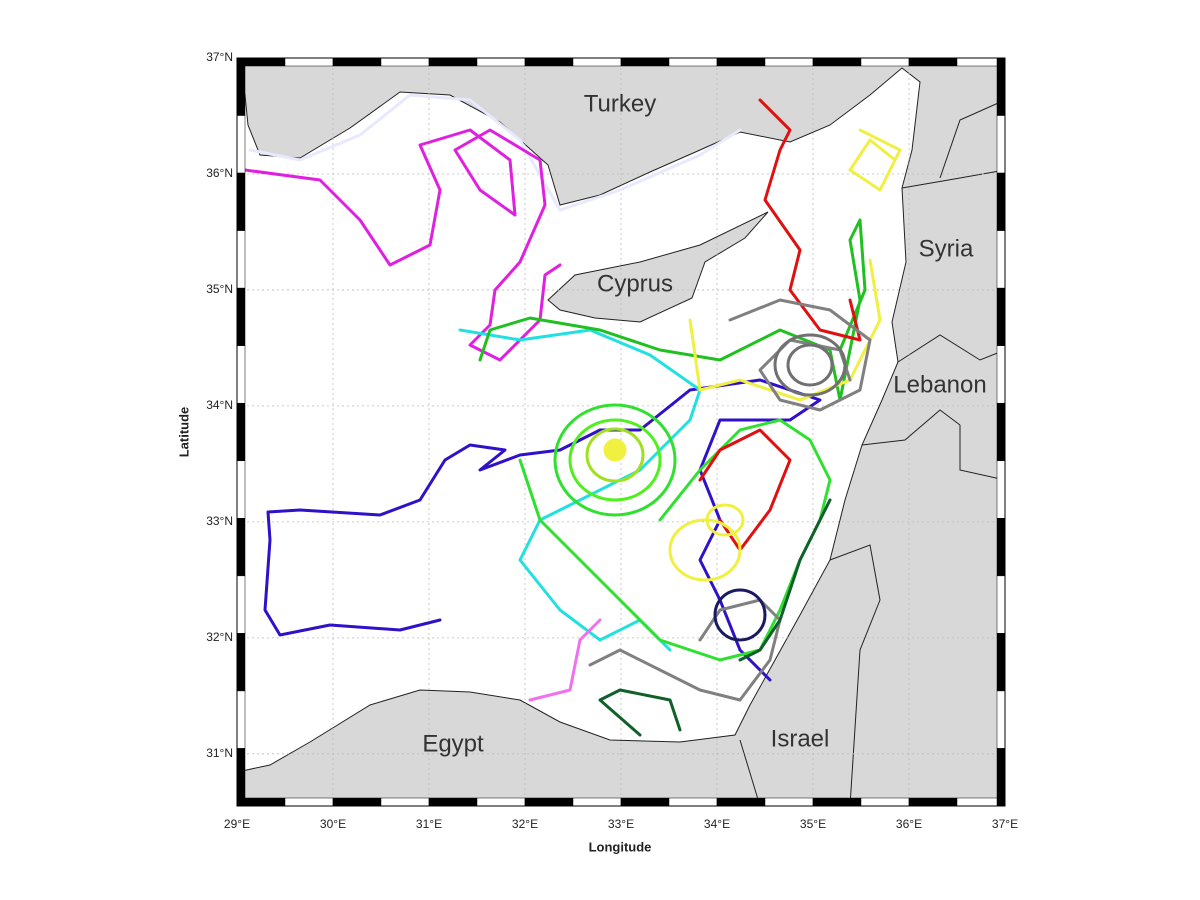  I want to click on y-tick-label: 31°N, so click(219, 753).